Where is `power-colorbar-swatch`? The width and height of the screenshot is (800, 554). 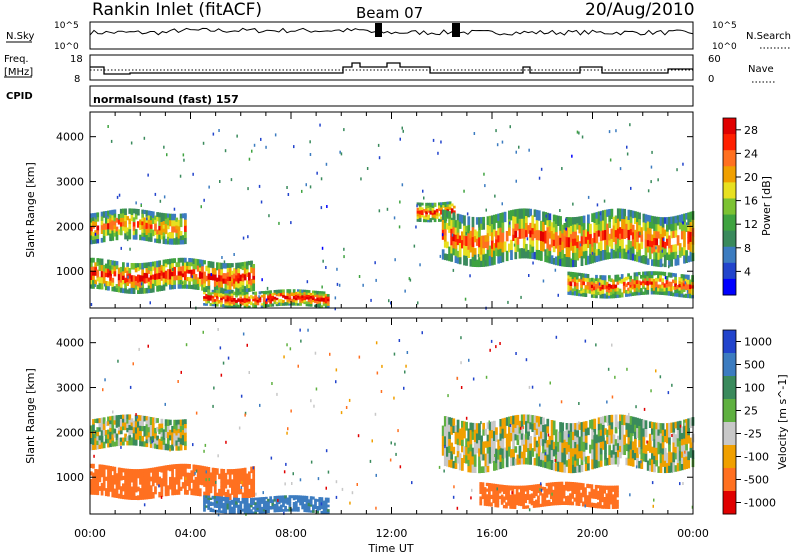 power-colorbar-swatch is located at coordinates (729, 287).